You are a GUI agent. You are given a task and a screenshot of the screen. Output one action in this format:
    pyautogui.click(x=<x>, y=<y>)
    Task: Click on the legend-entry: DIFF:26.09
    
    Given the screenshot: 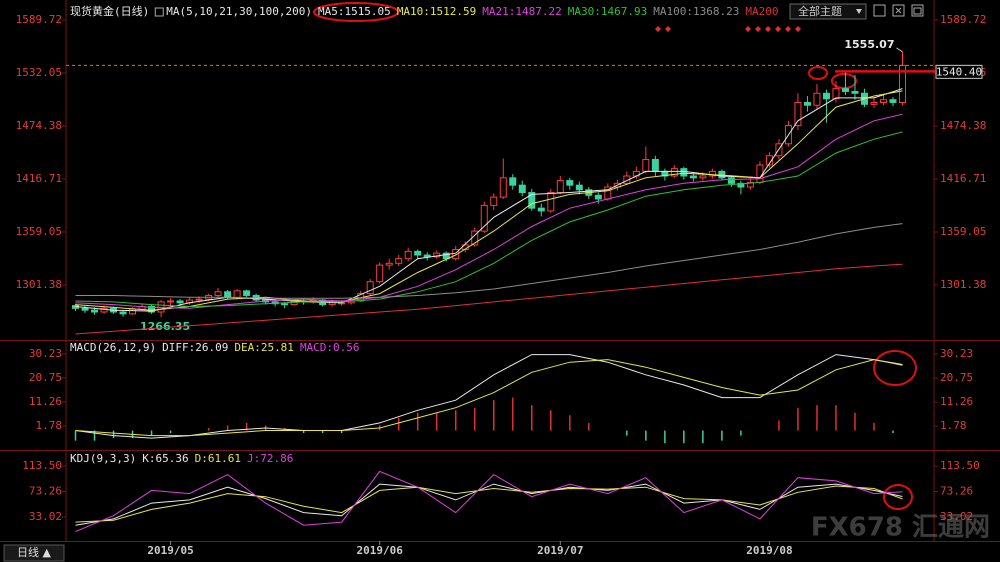 What is the action you would take?
    pyautogui.click(x=195, y=347)
    